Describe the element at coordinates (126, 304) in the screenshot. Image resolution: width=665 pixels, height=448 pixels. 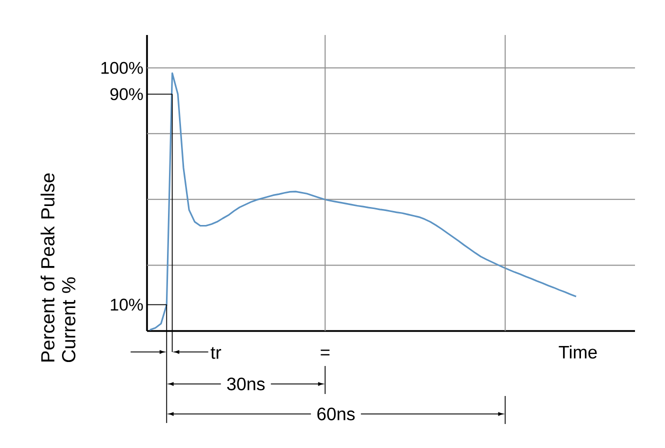
I see `y-tick-label: 10%` at that location.